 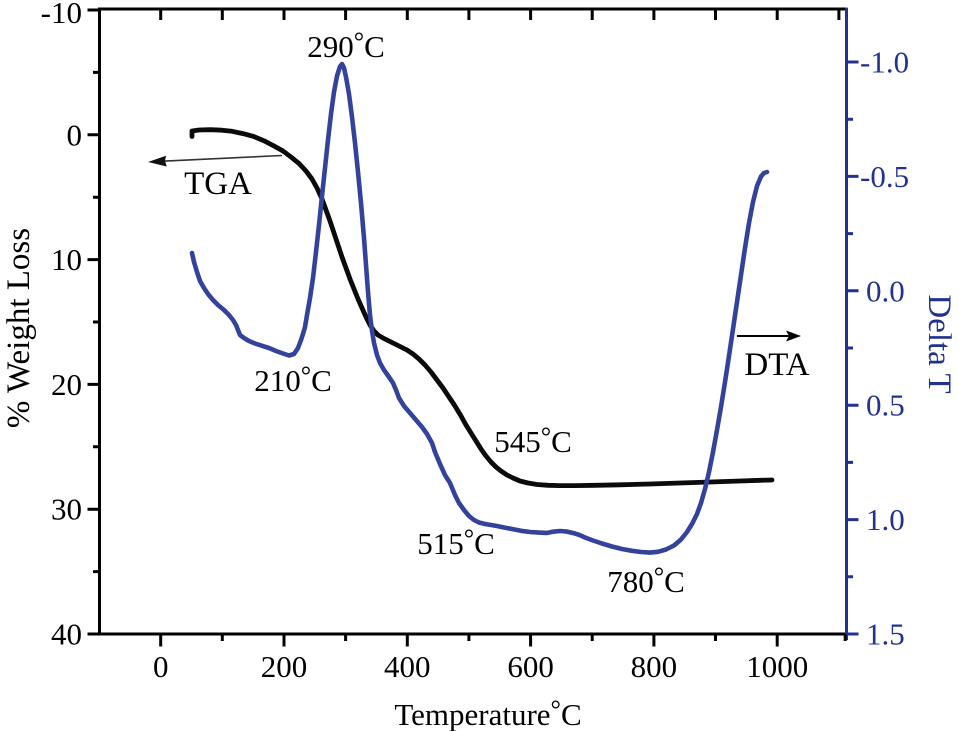 I want to click on svg-text: 400, so click(x=407, y=666).